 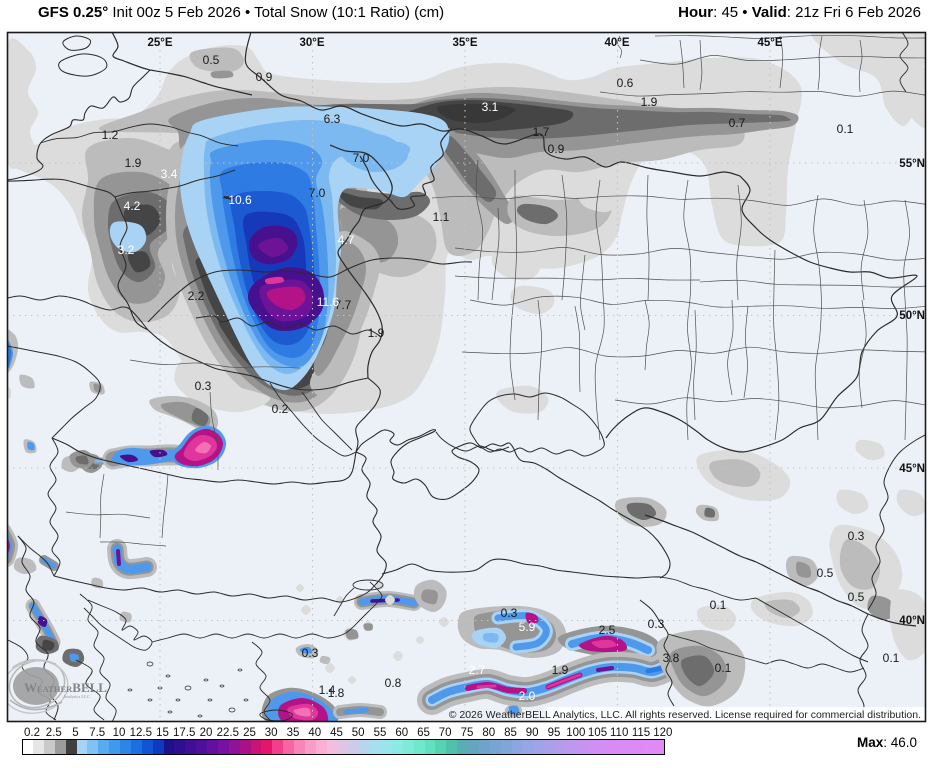 I want to click on svg-text: 4.2, so click(x=132, y=206).